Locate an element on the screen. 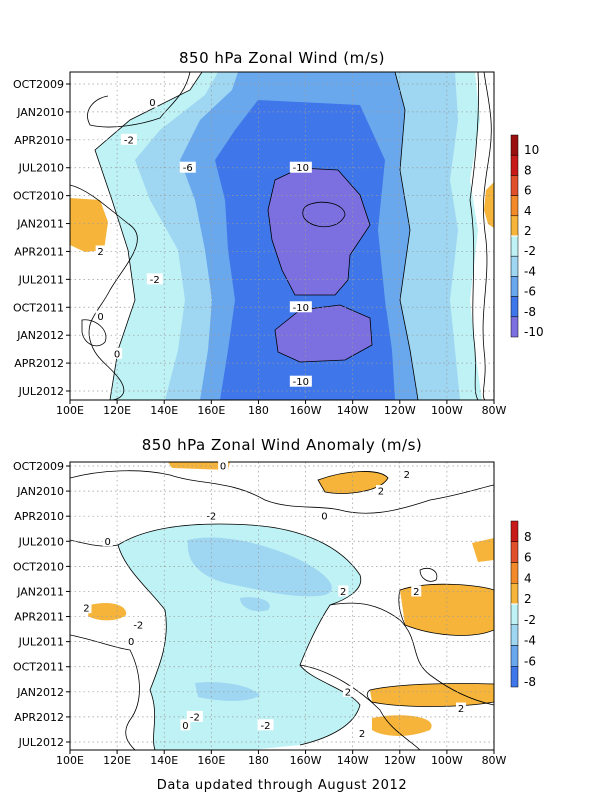 This screenshot has height=800, width=600. top-xtick-label: 120W is located at coordinates (400, 410).